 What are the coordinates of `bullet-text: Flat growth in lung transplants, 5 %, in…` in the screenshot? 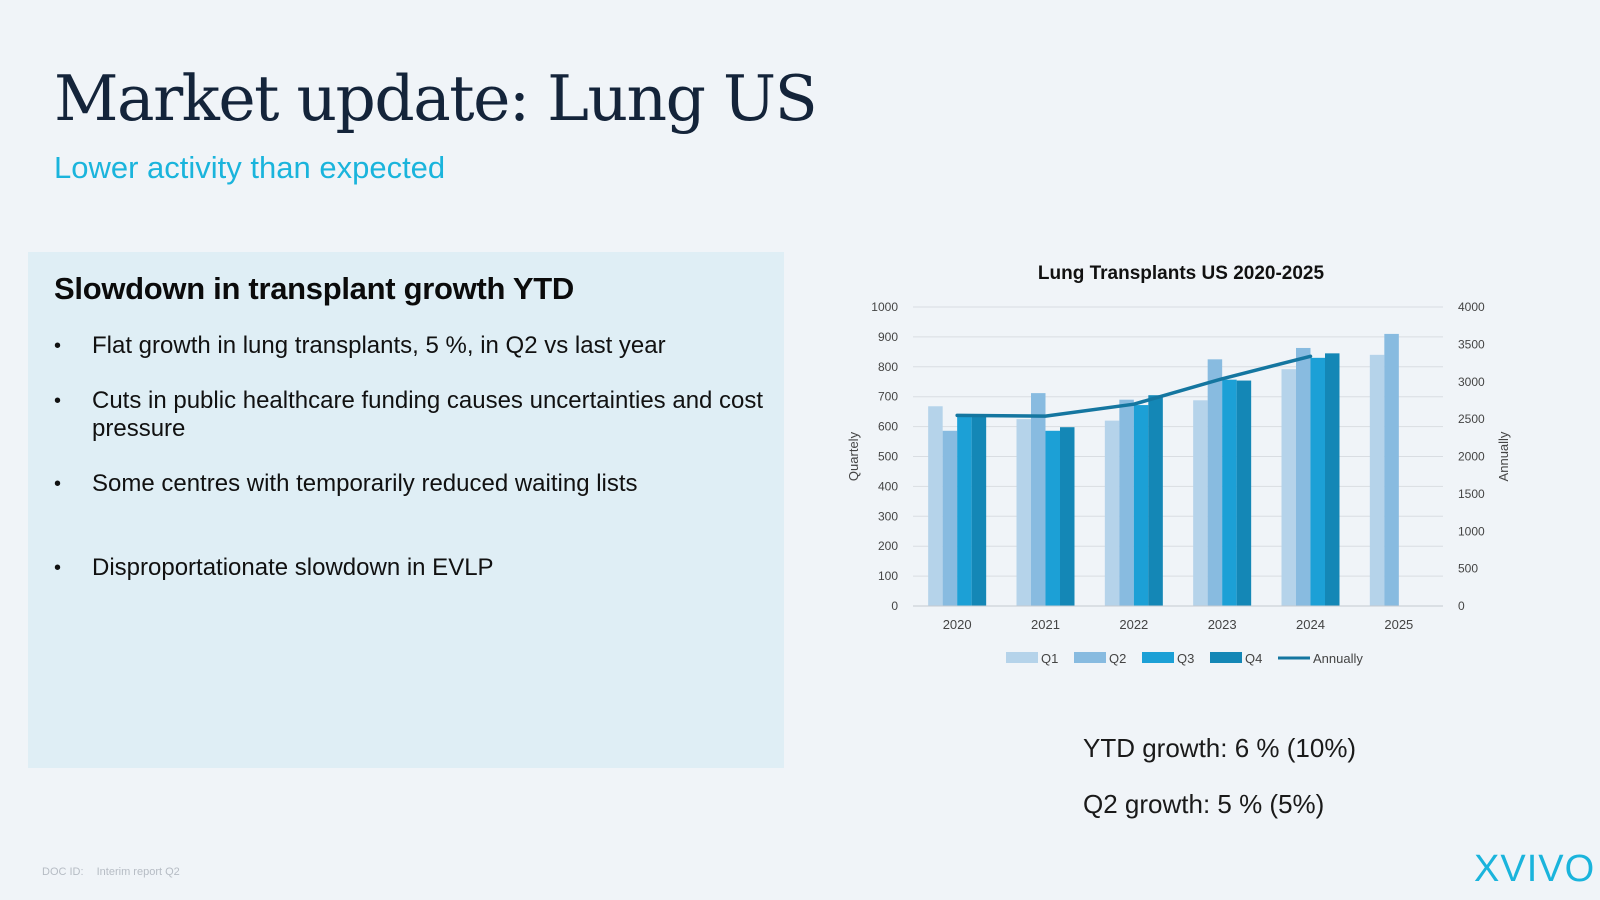 It's located at (379, 345).